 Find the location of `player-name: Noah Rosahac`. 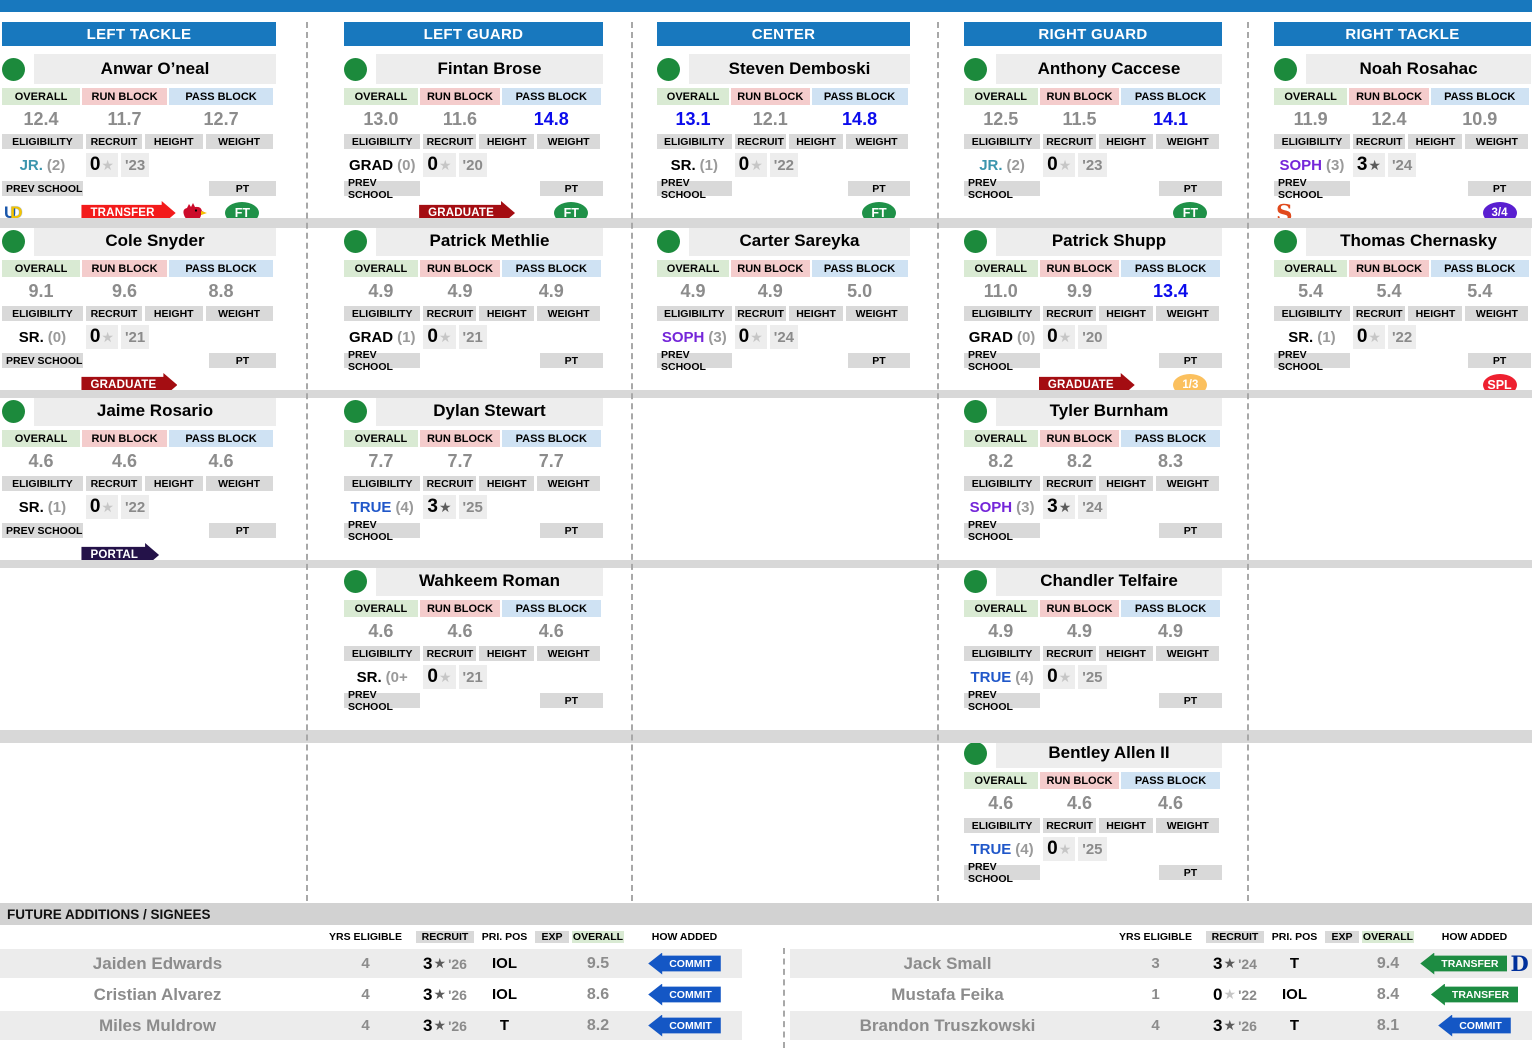

player-name: Noah Rosahac is located at coordinates (1418, 69).